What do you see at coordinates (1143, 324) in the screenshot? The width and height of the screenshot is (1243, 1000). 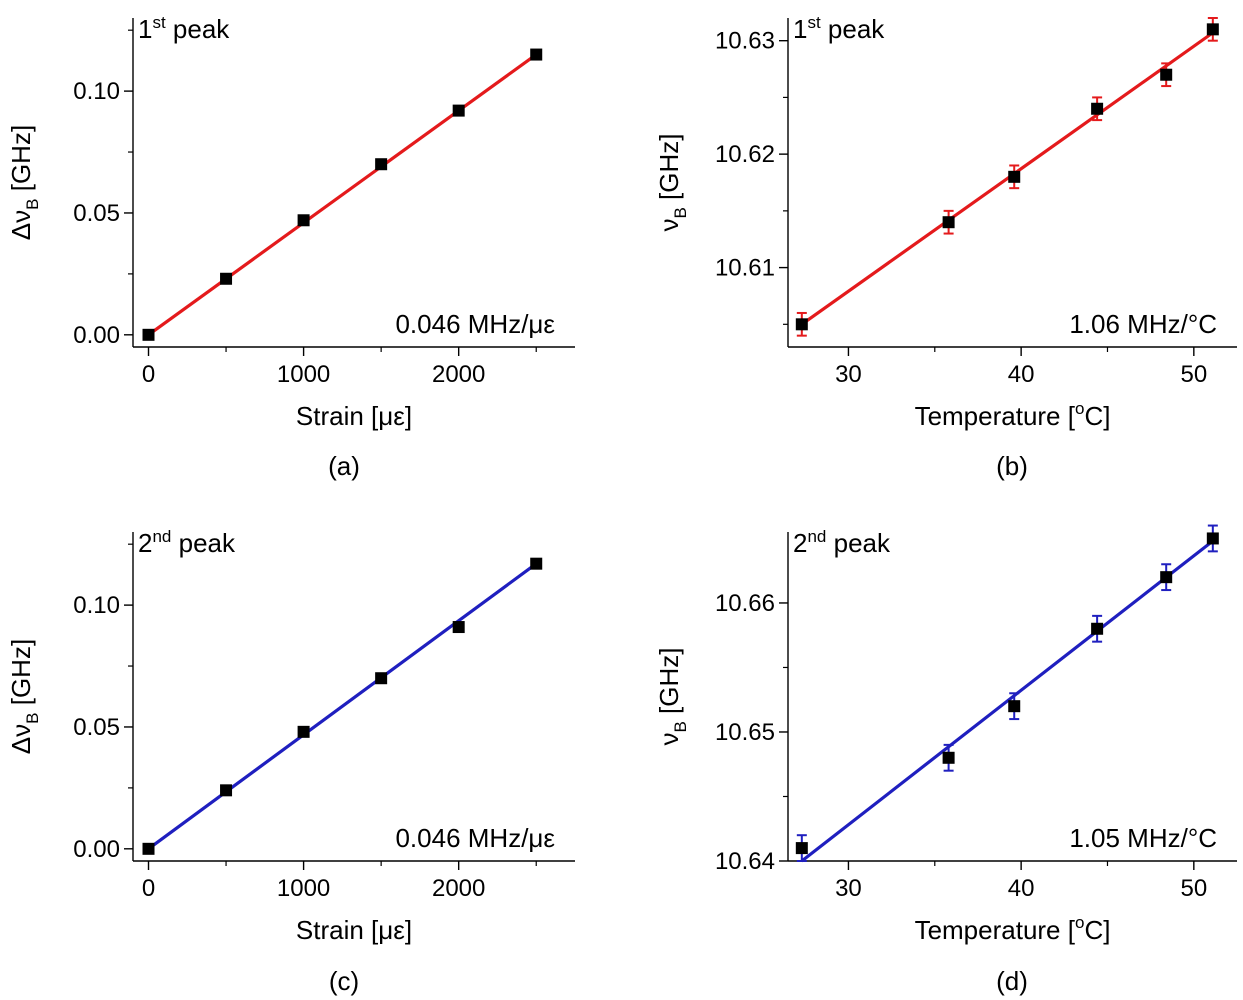 I see `slope-annotation: 1.06 MHz/°C` at bounding box center [1143, 324].